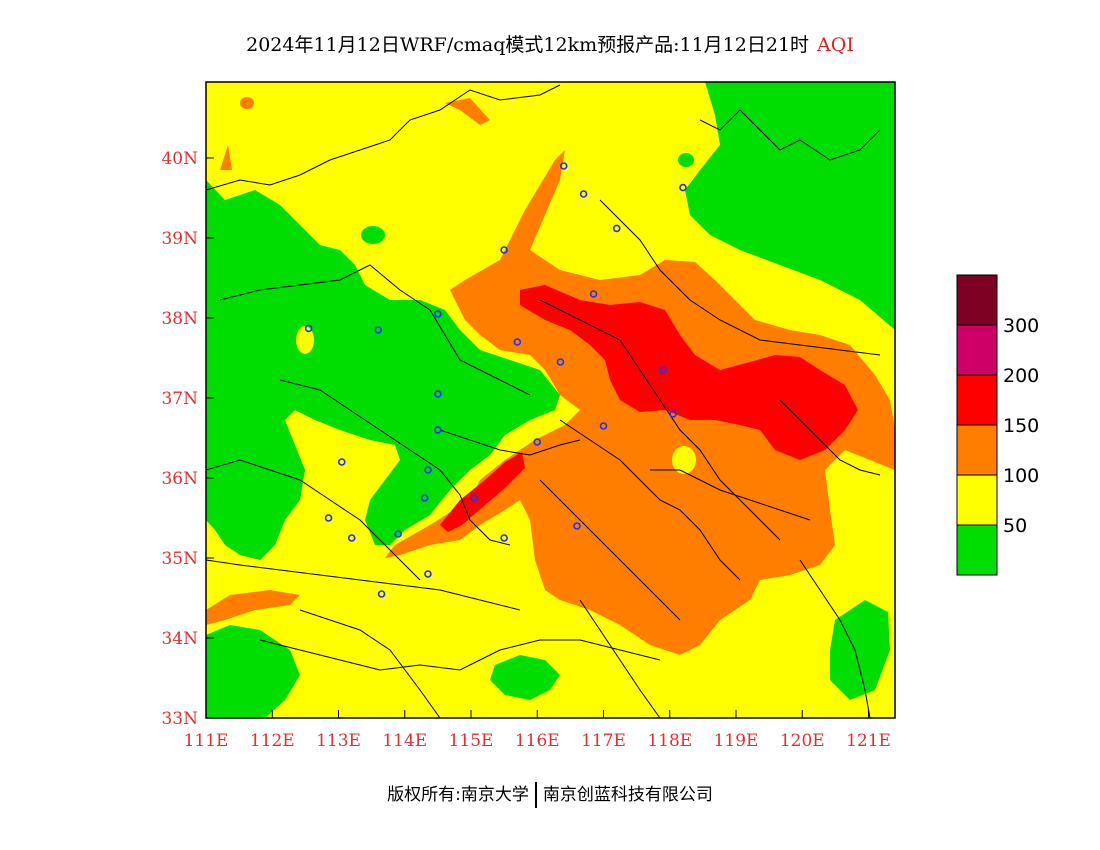  What do you see at coordinates (179, 399) in the screenshot?
I see `lat-tick-label: 37N` at bounding box center [179, 399].